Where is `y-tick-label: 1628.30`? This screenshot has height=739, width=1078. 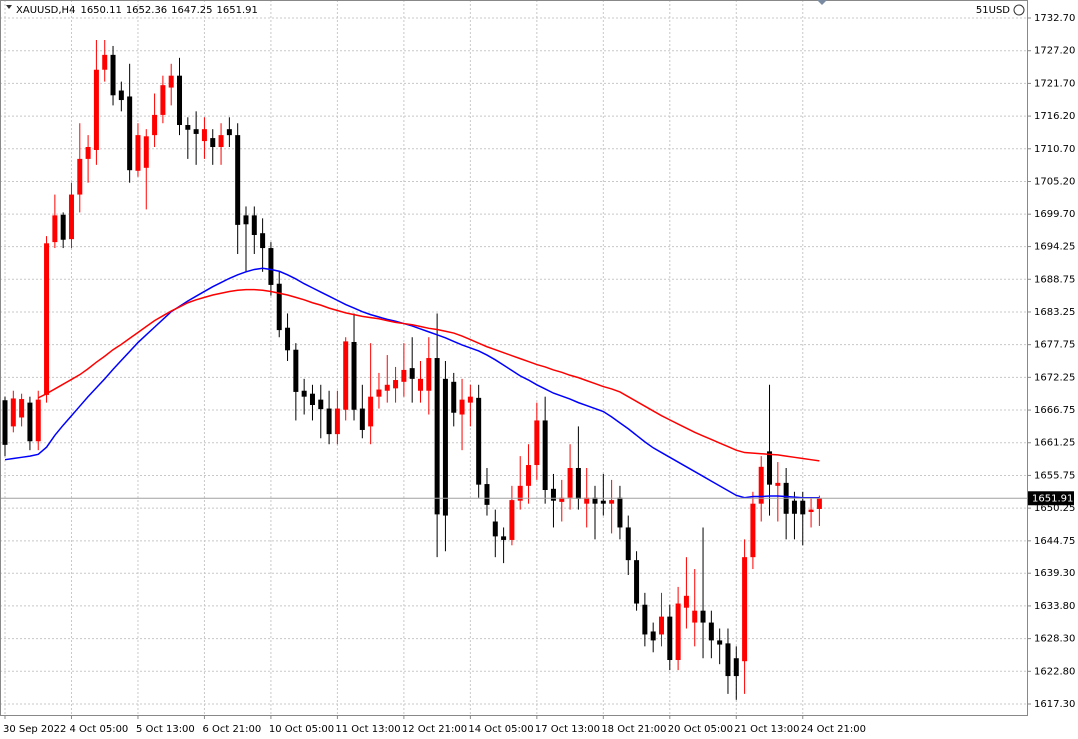 y-tick-label: 1628.30 is located at coordinates (1054, 639).